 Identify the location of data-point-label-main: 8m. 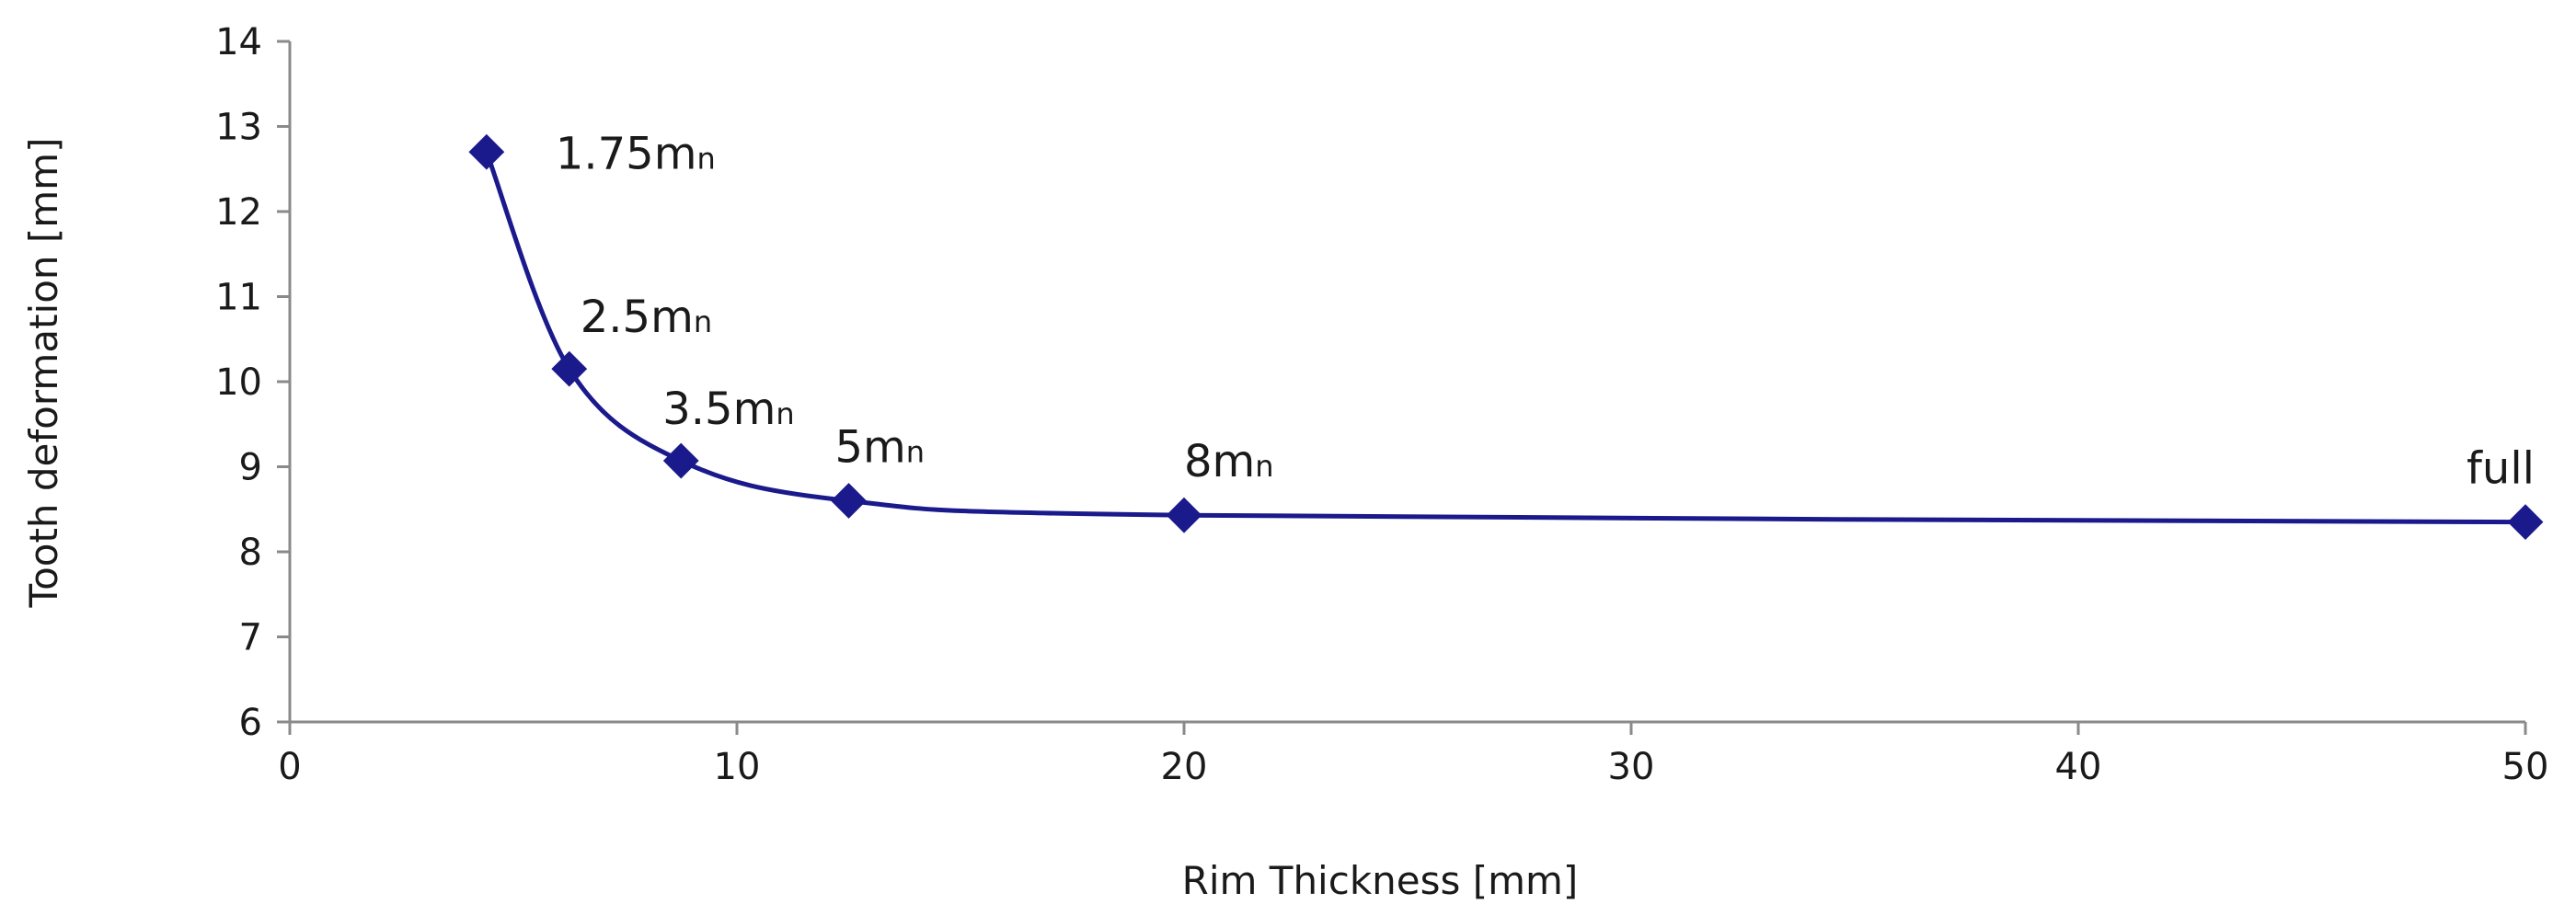
(1219, 461).